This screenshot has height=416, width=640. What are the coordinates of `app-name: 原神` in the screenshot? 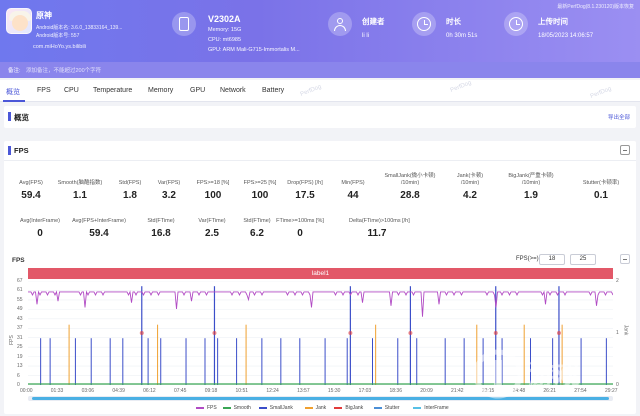 It's located at (44, 15).